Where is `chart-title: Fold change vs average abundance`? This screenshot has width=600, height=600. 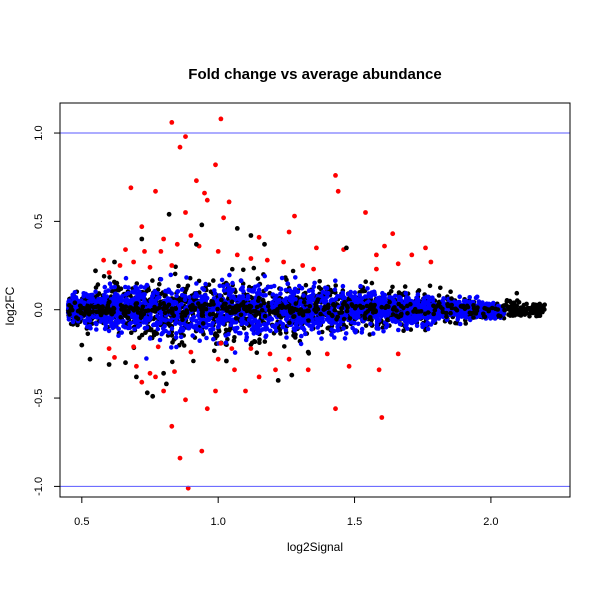 chart-title: Fold change vs average abundance is located at coordinates (314, 74).